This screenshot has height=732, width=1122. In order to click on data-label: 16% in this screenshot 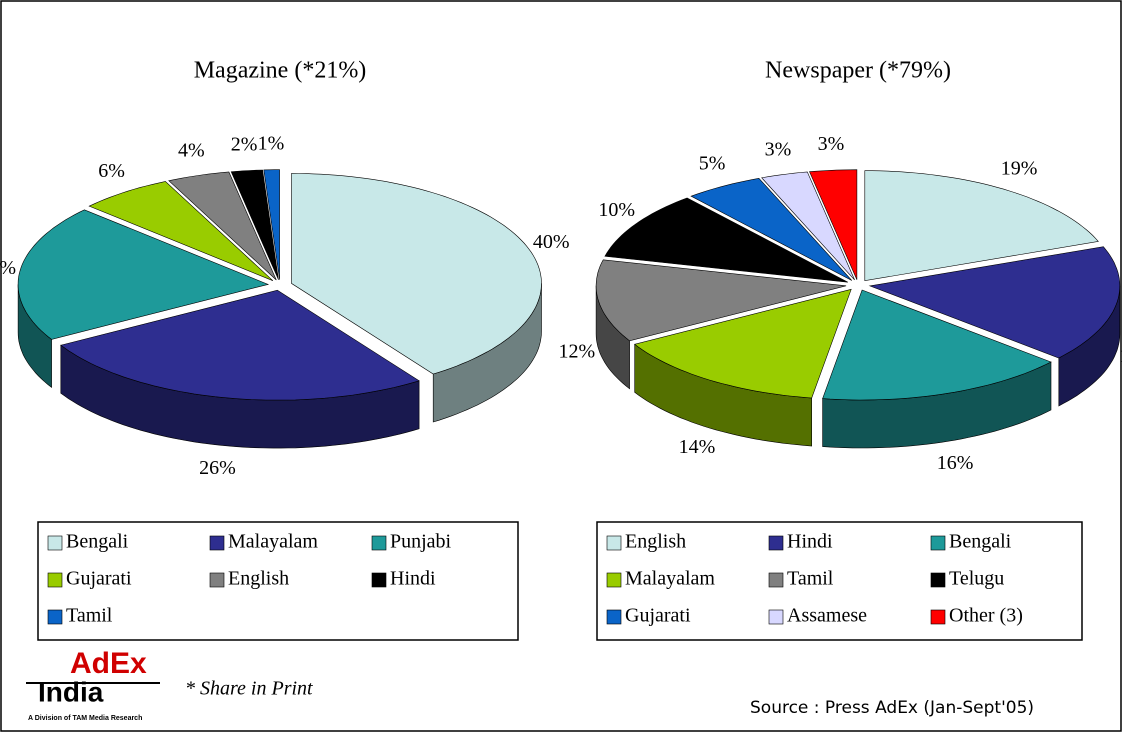, I will do `click(955, 463)`.